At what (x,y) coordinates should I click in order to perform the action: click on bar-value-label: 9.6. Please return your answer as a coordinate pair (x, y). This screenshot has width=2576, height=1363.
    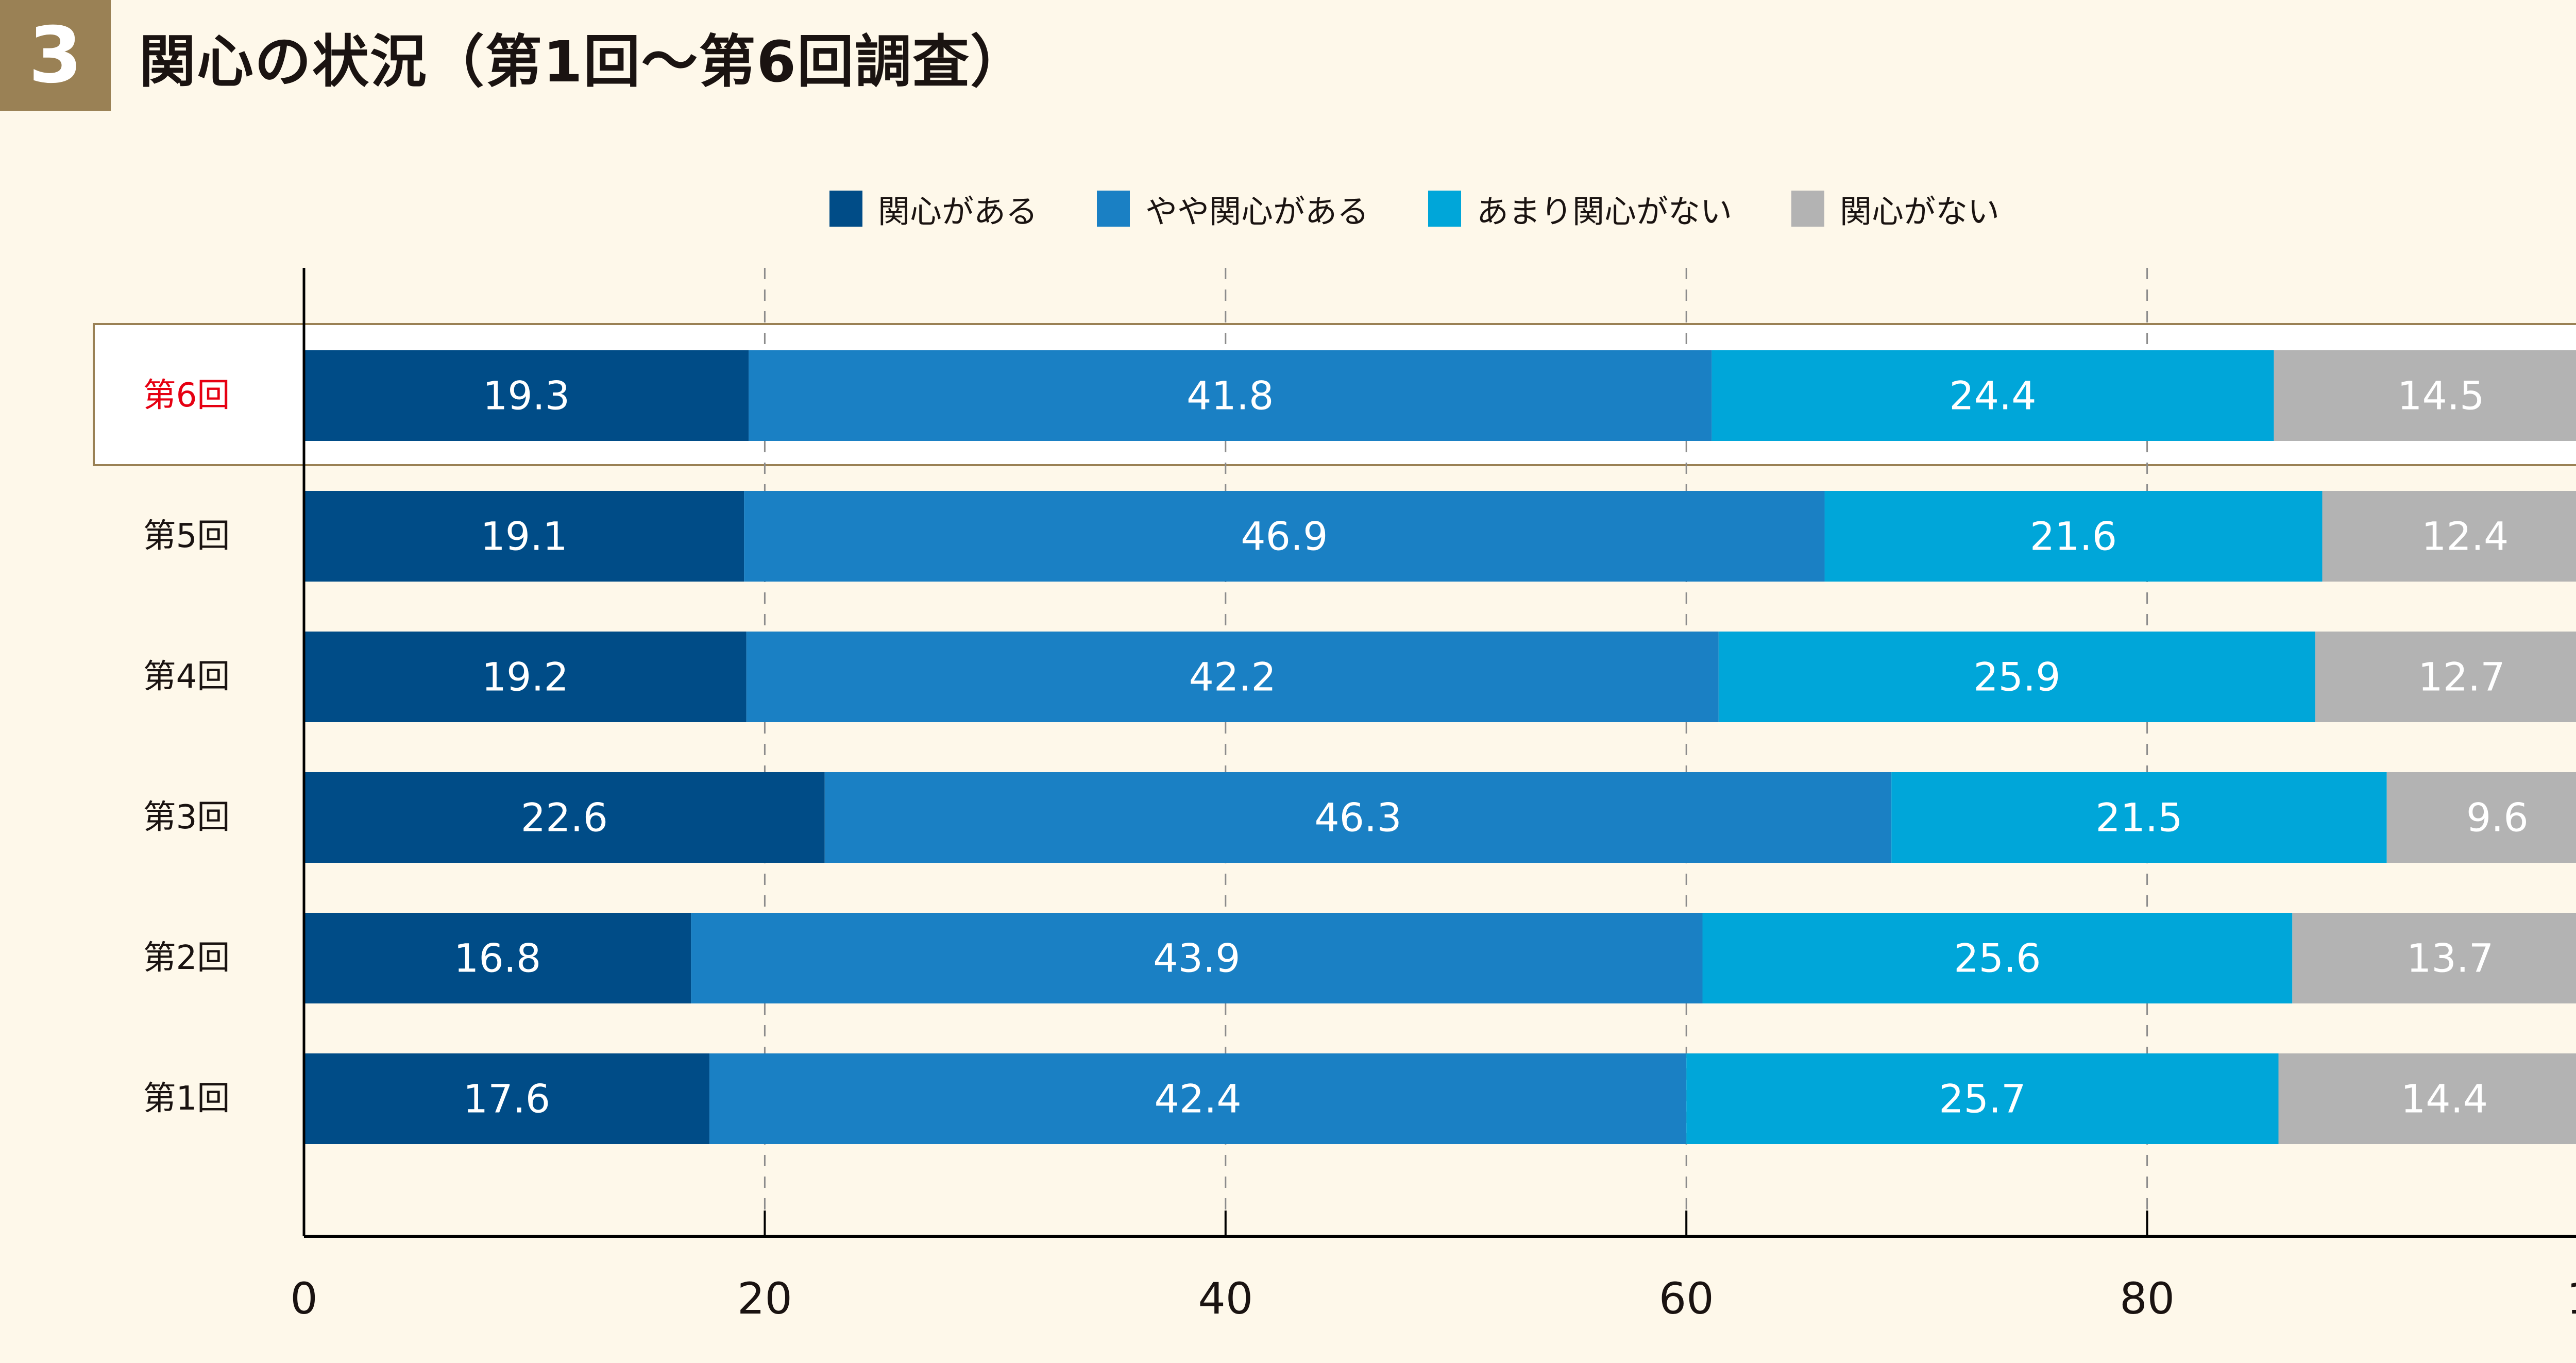
    Looking at the image, I should click on (2497, 818).